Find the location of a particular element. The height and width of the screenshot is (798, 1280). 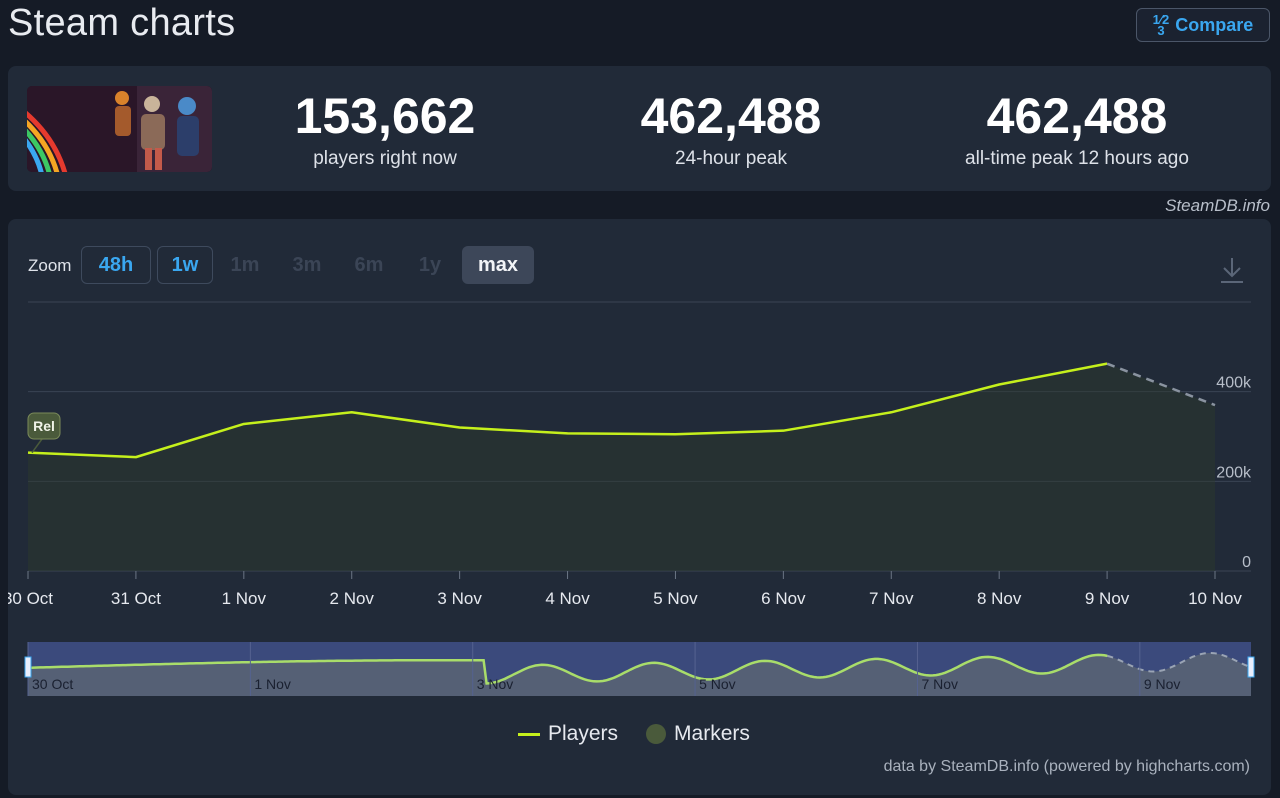

zoom-3m-button: 3m is located at coordinates (307, 264).